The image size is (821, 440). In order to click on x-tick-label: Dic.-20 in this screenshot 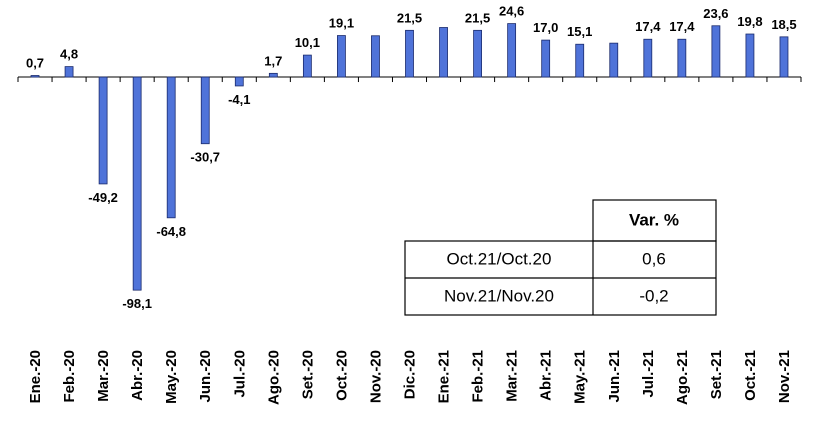, I will do `click(410, 374)`.